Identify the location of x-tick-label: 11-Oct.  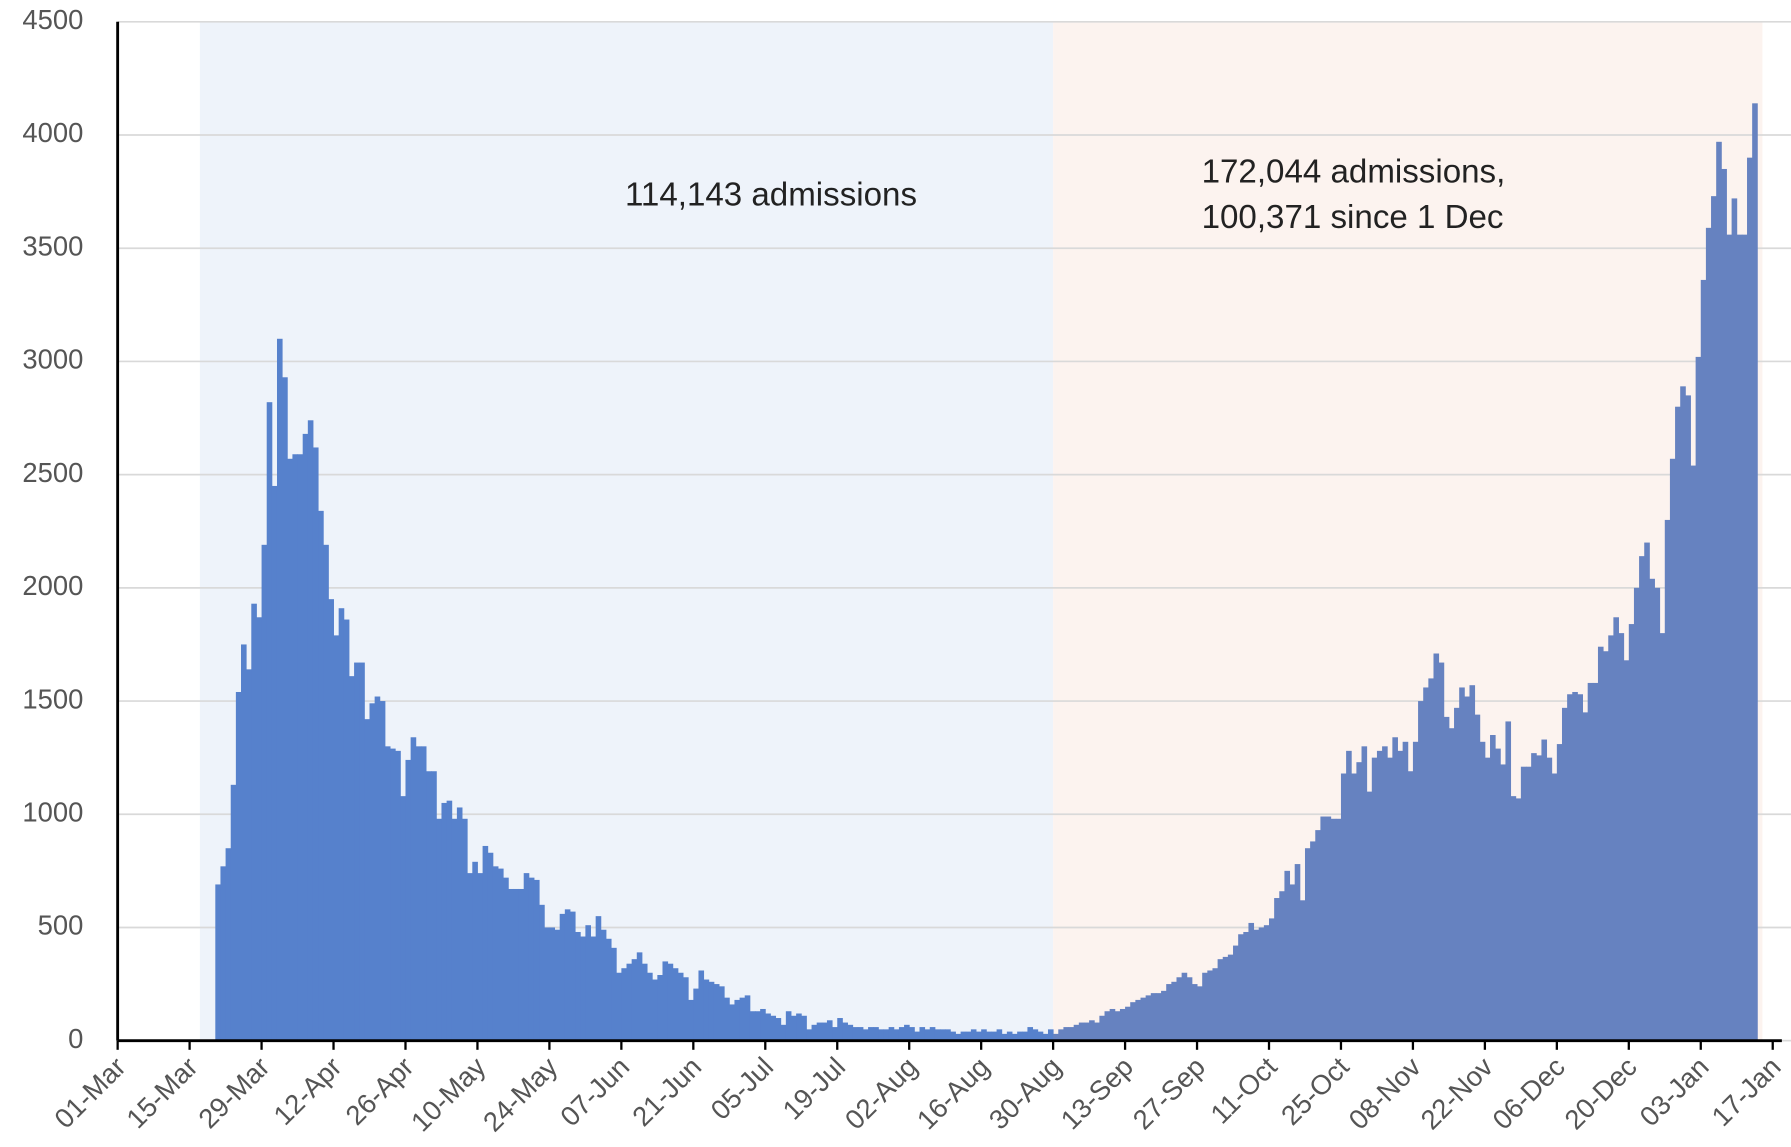
(1243, 1090).